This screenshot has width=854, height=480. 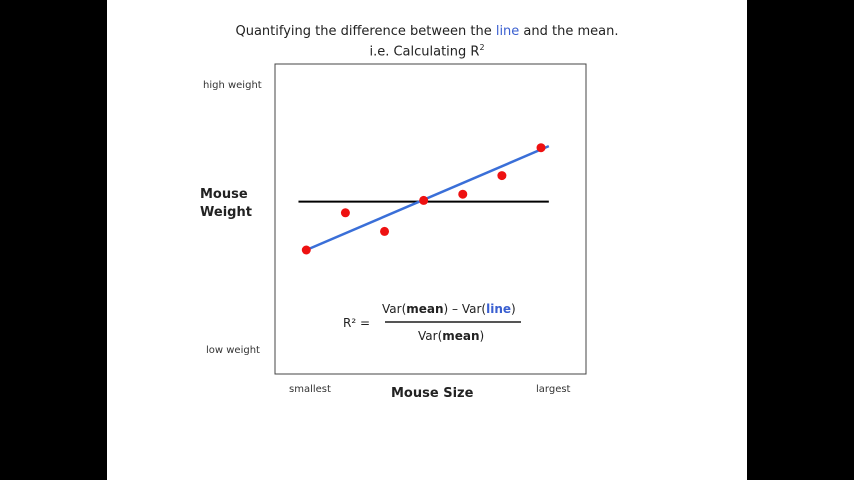 I want to click on y-tick-max: high weight, so click(x=232, y=85).